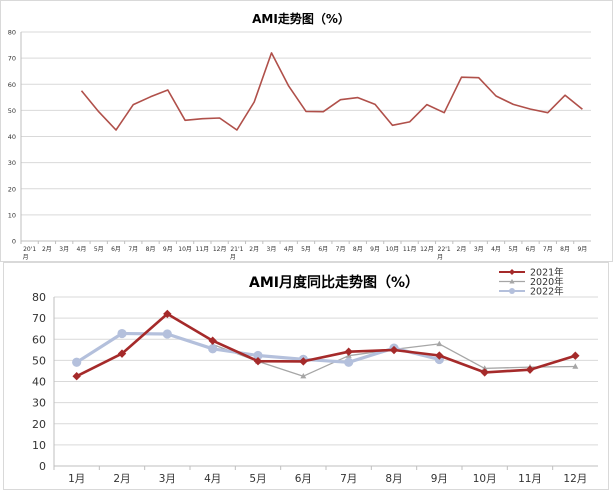  I want to click on chart-title: AMI月度同比走势图（%）, so click(334, 282).